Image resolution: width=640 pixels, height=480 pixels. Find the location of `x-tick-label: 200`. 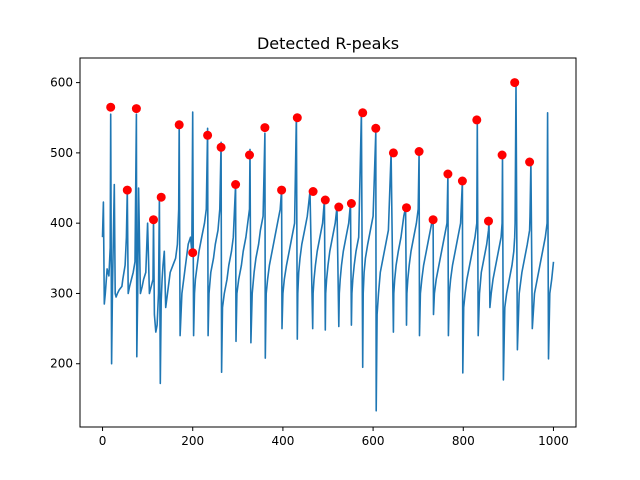

x-tick-label: 200 is located at coordinates (192, 441).